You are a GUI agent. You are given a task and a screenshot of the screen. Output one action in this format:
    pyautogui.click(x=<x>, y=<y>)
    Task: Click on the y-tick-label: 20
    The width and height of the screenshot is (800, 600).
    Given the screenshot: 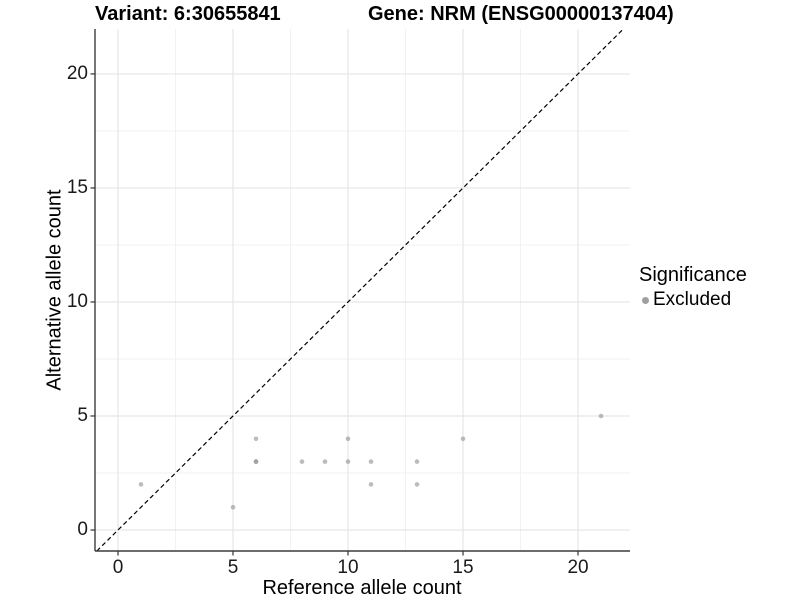 What is the action you would take?
    pyautogui.click(x=77, y=73)
    